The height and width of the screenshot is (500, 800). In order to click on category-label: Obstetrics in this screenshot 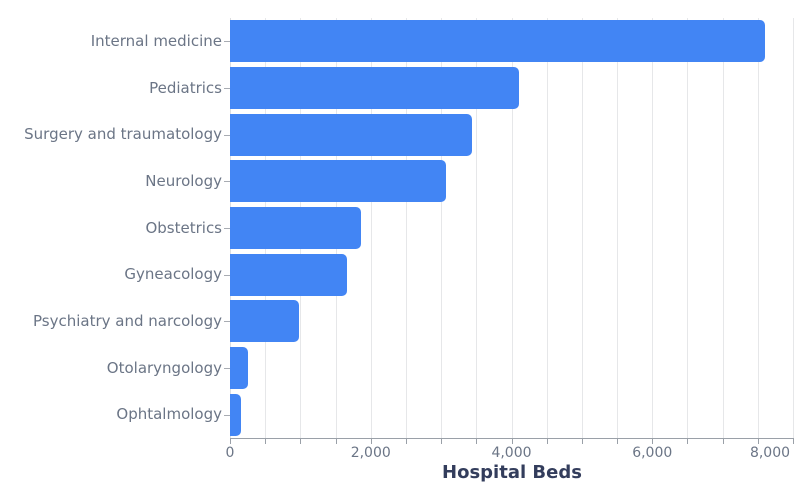, I will do `click(183, 227)`.